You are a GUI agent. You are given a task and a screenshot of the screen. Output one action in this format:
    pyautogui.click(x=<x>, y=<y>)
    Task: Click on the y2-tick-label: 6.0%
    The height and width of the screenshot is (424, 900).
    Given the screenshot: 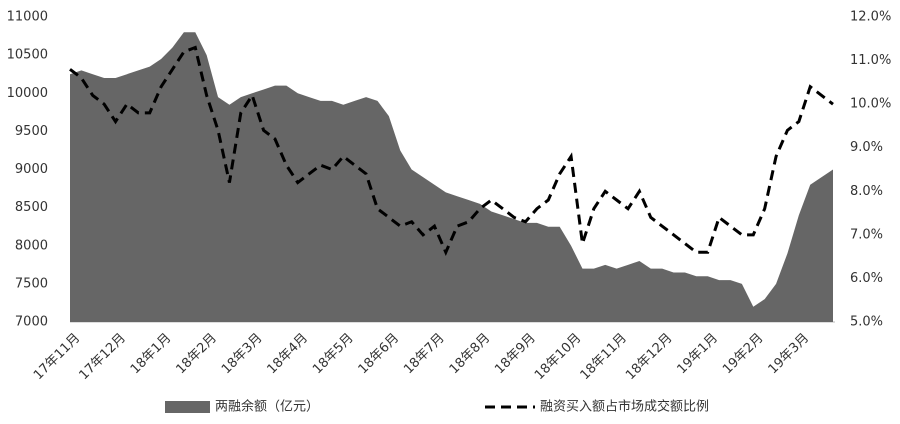 What is the action you would take?
    pyautogui.click(x=866, y=278)
    